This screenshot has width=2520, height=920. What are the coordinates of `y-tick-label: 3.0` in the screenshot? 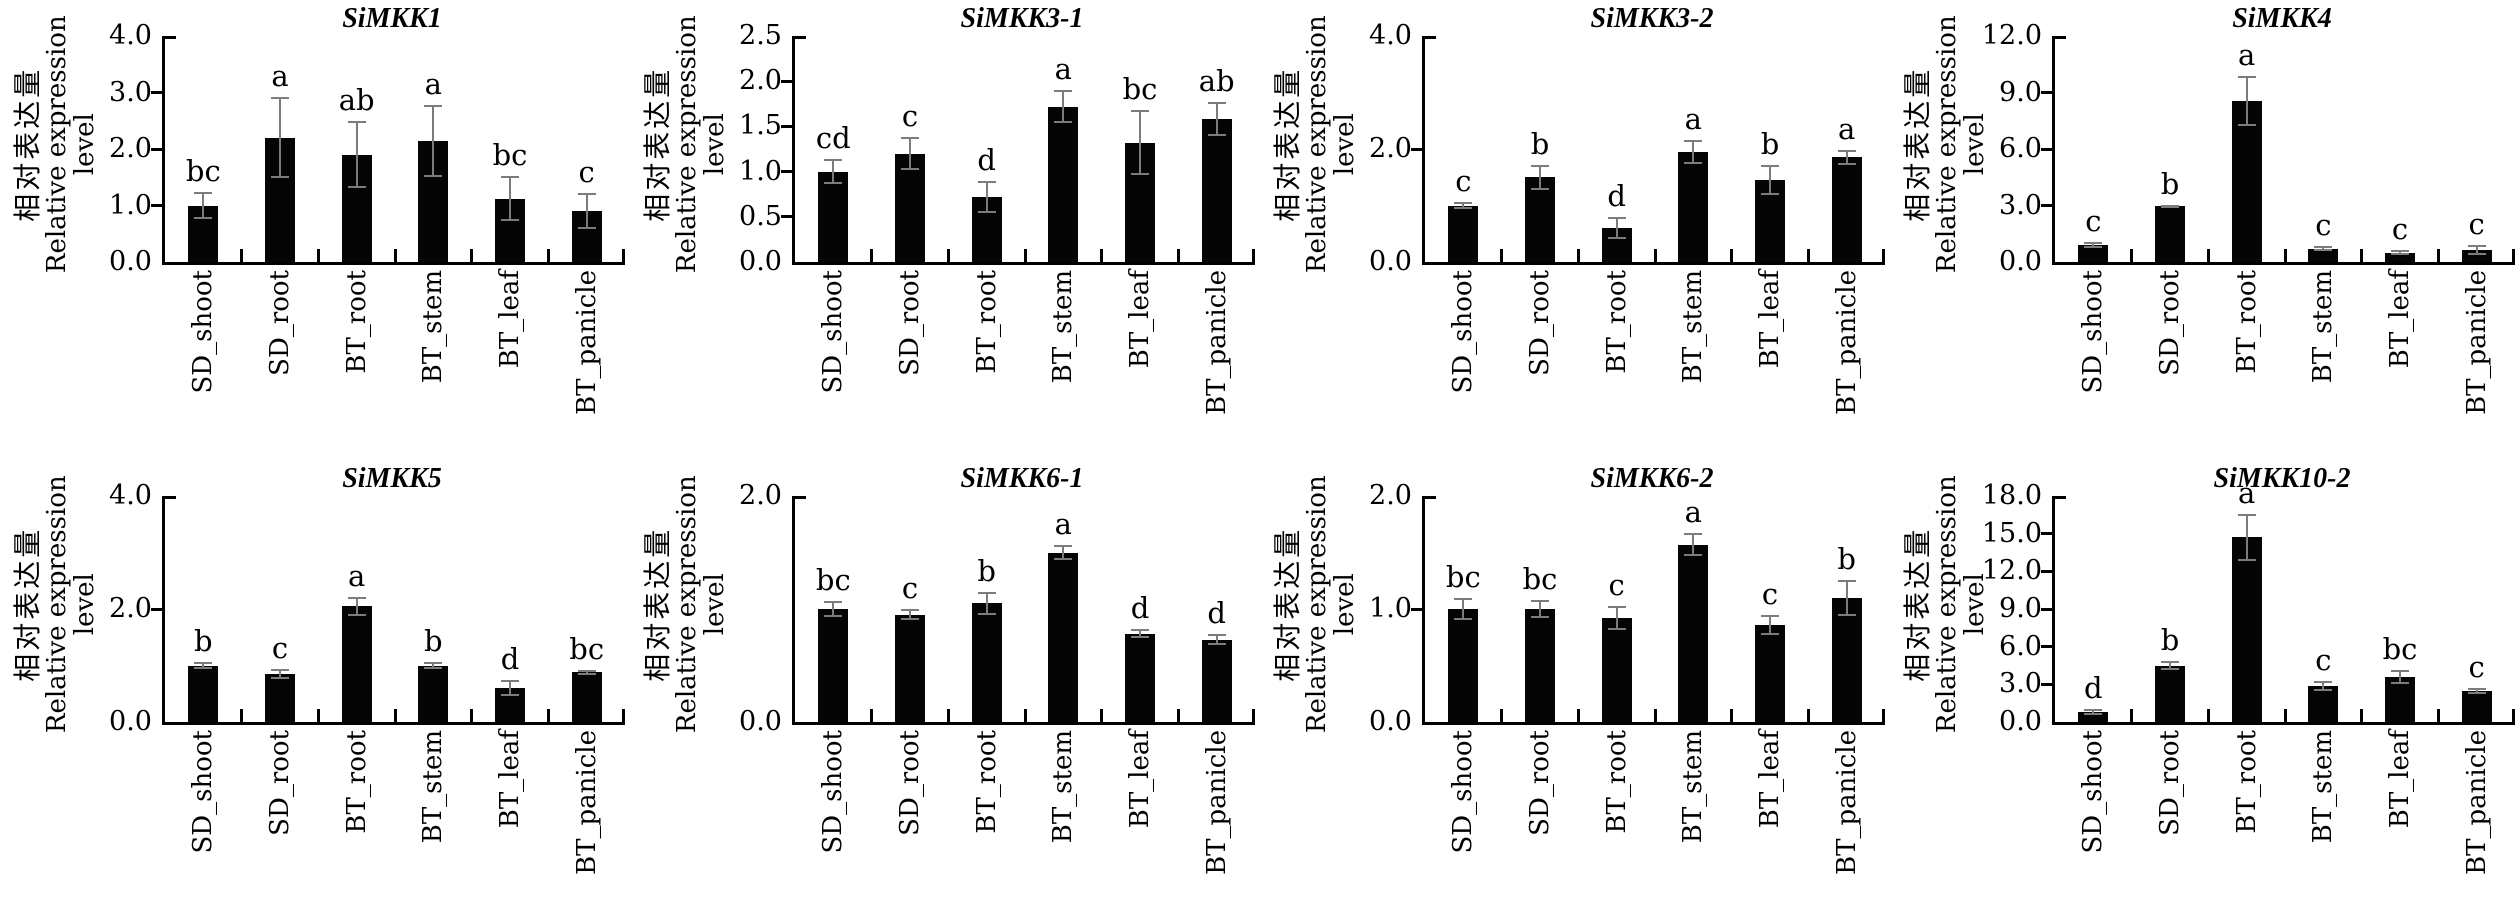 It's located at (2020, 205).